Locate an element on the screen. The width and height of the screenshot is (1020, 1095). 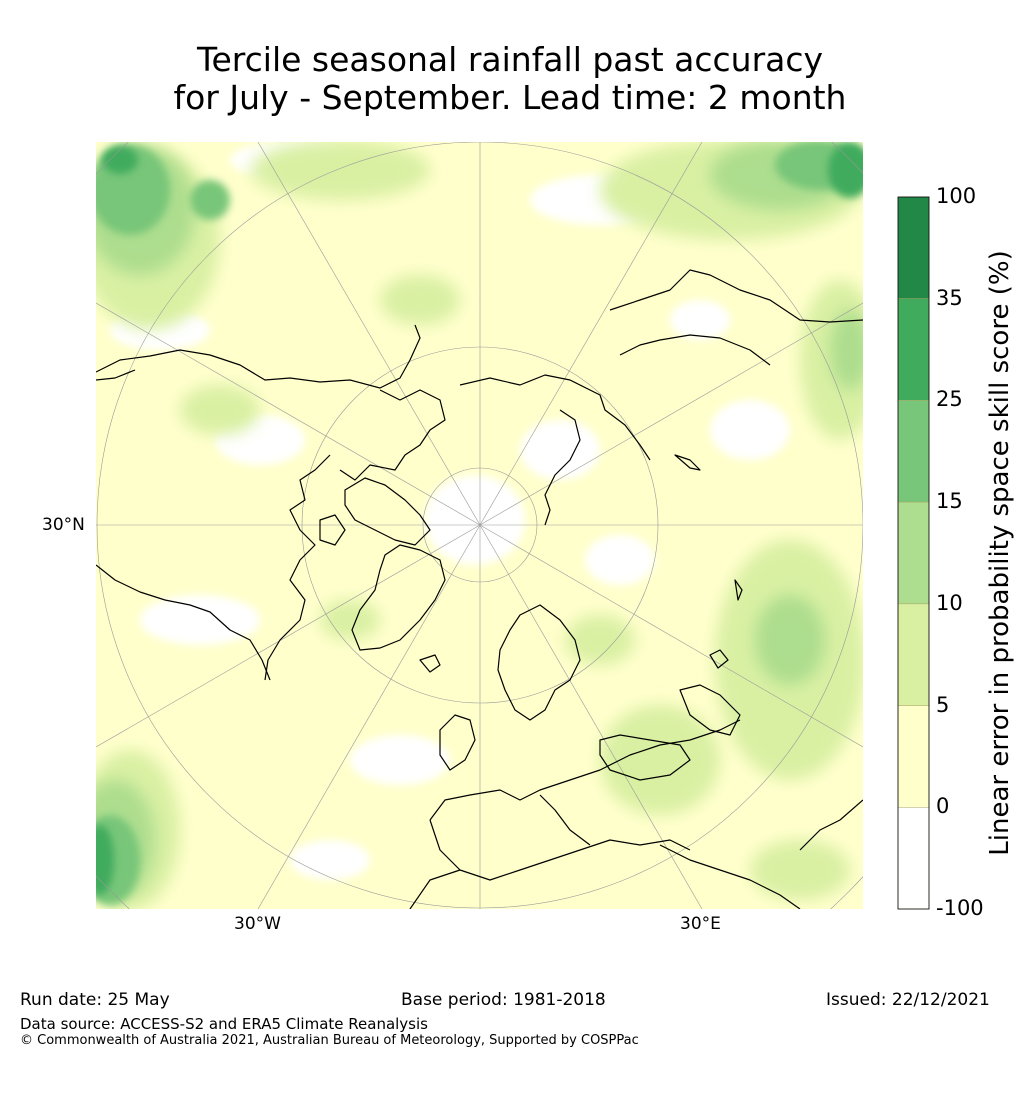
lat-label-30n: 30°N is located at coordinates (63, 525).